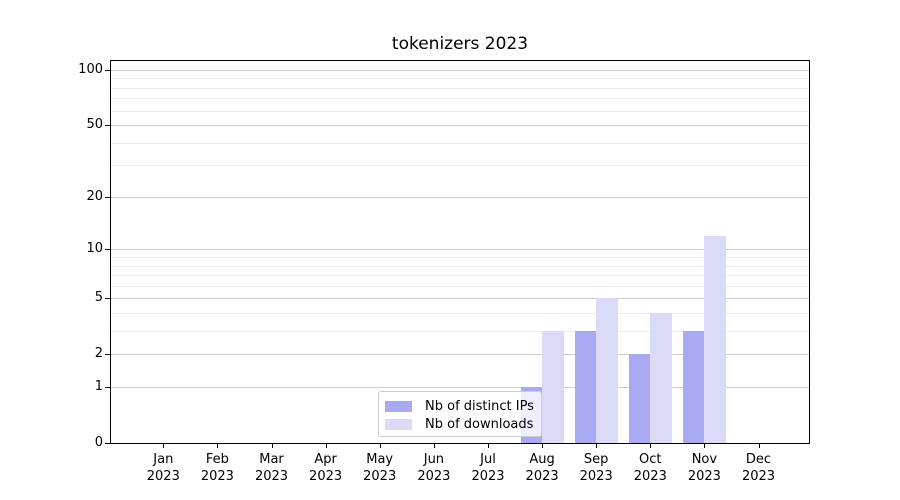  What do you see at coordinates (758, 468) in the screenshot?
I see `x-axis-tick-label: Dec 2023` at bounding box center [758, 468].